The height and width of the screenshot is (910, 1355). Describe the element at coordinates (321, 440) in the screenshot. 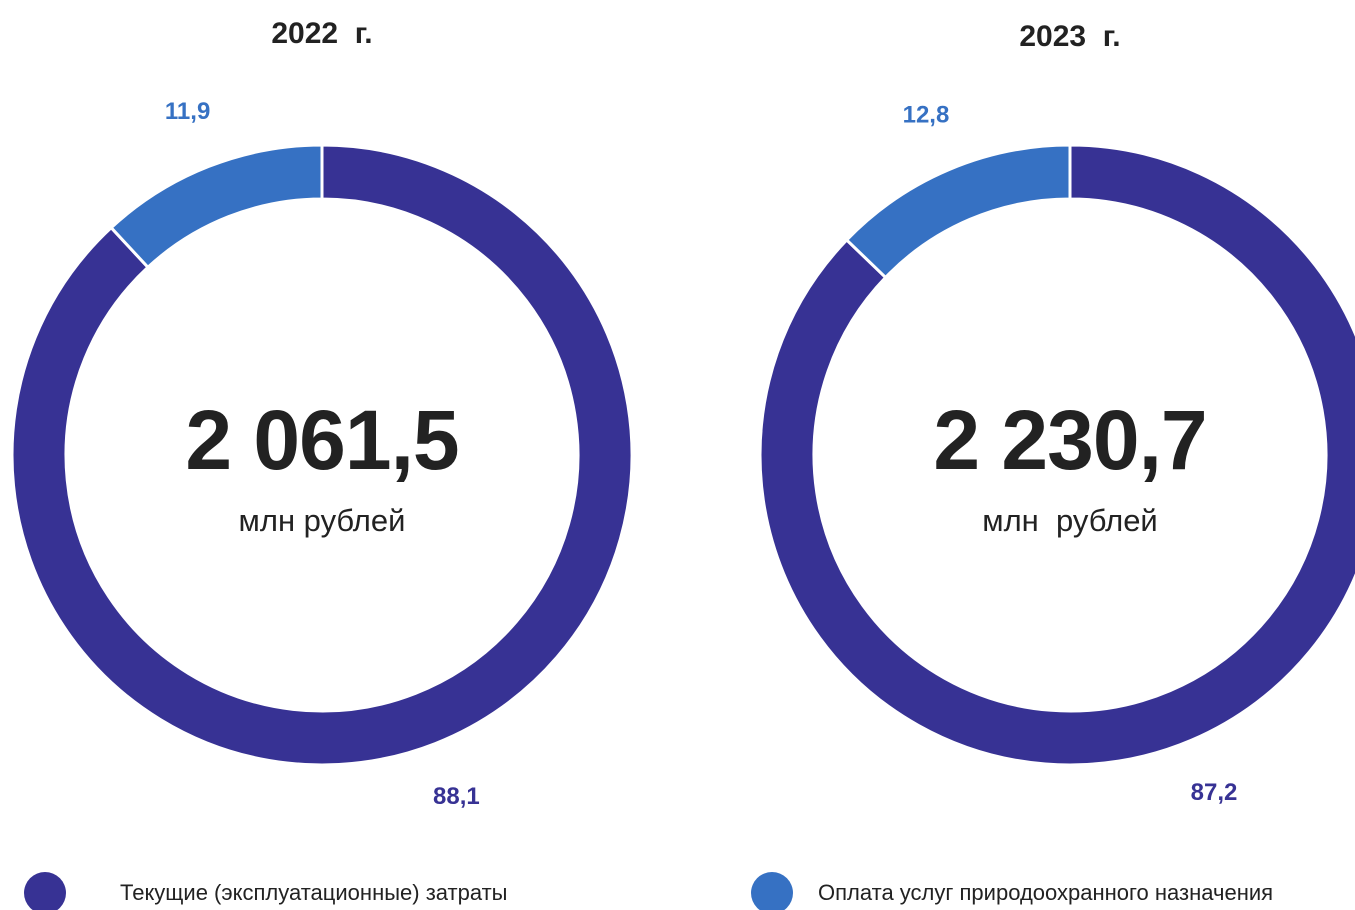

I see `total-label: 2 061,5` at that location.